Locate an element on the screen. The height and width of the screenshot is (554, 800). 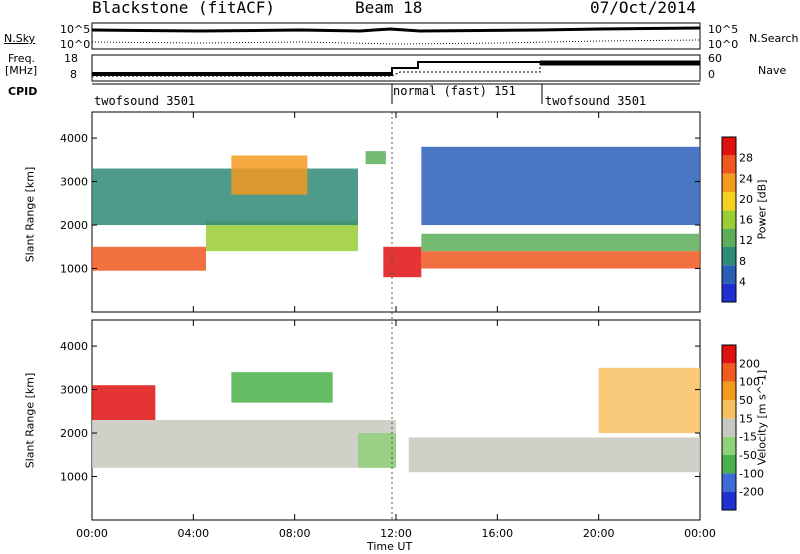
x-axis-label: Time UT is located at coordinates (390, 546).